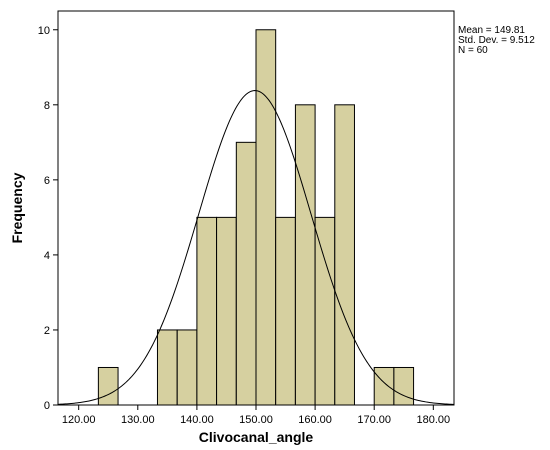  What do you see at coordinates (256, 420) in the screenshot?
I see `x-tick-label: 150.00` at bounding box center [256, 420].